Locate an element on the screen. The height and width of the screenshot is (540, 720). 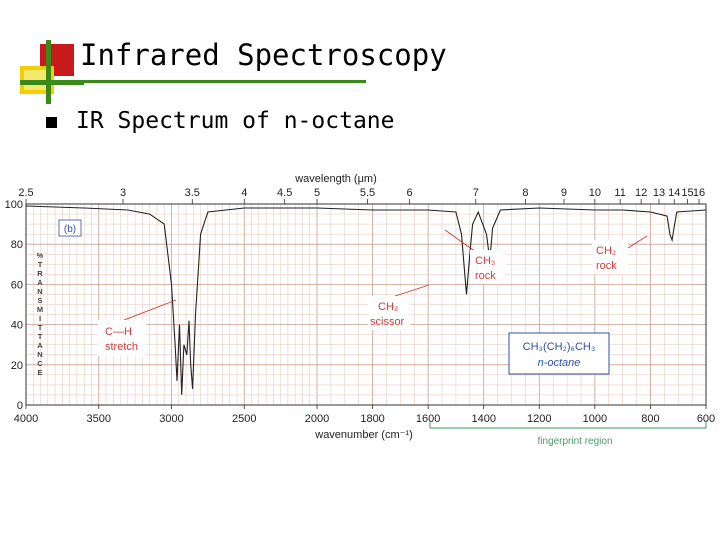
x-tick-label: 1200 is located at coordinates (539, 419).